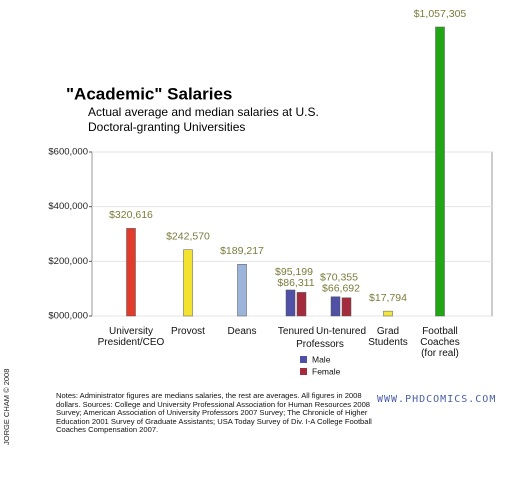 This screenshot has width=528, height=480. Describe the element at coordinates (388, 298) in the screenshot. I see `value-label: $17,794` at that location.